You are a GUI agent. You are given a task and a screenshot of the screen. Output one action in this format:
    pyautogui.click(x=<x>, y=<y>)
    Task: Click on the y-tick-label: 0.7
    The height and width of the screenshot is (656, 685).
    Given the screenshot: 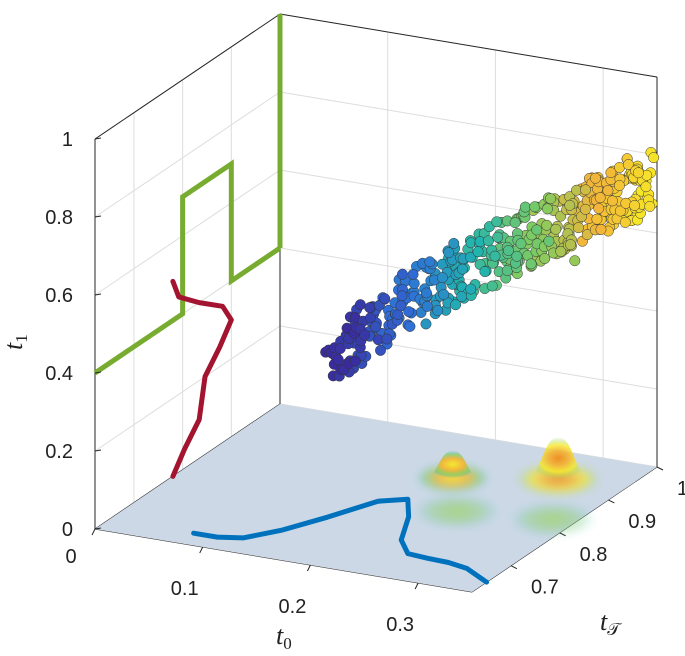 What is the action you would take?
    pyautogui.click(x=545, y=588)
    